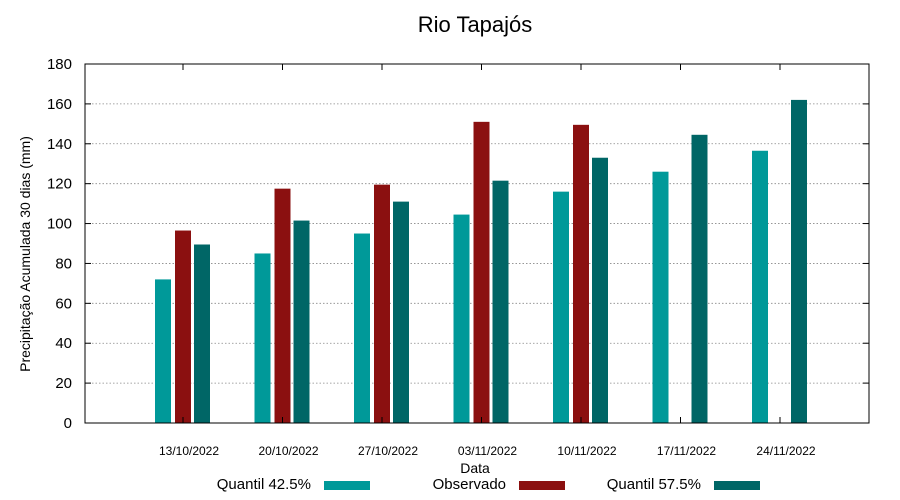  Describe the element at coordinates (59, 144) in the screenshot. I see `y-tick-label: 140` at that location.